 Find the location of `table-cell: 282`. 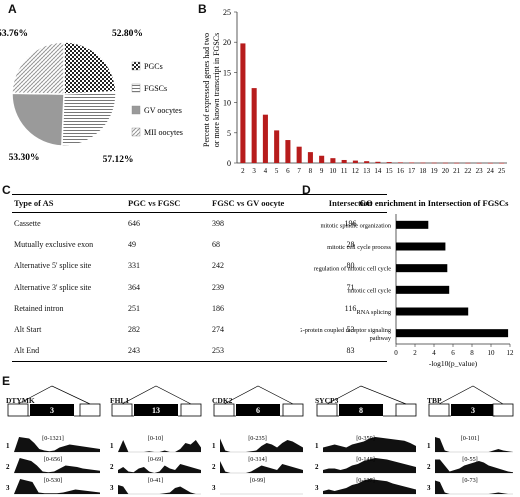

table-cell: 282 is located at coordinates (134, 330).